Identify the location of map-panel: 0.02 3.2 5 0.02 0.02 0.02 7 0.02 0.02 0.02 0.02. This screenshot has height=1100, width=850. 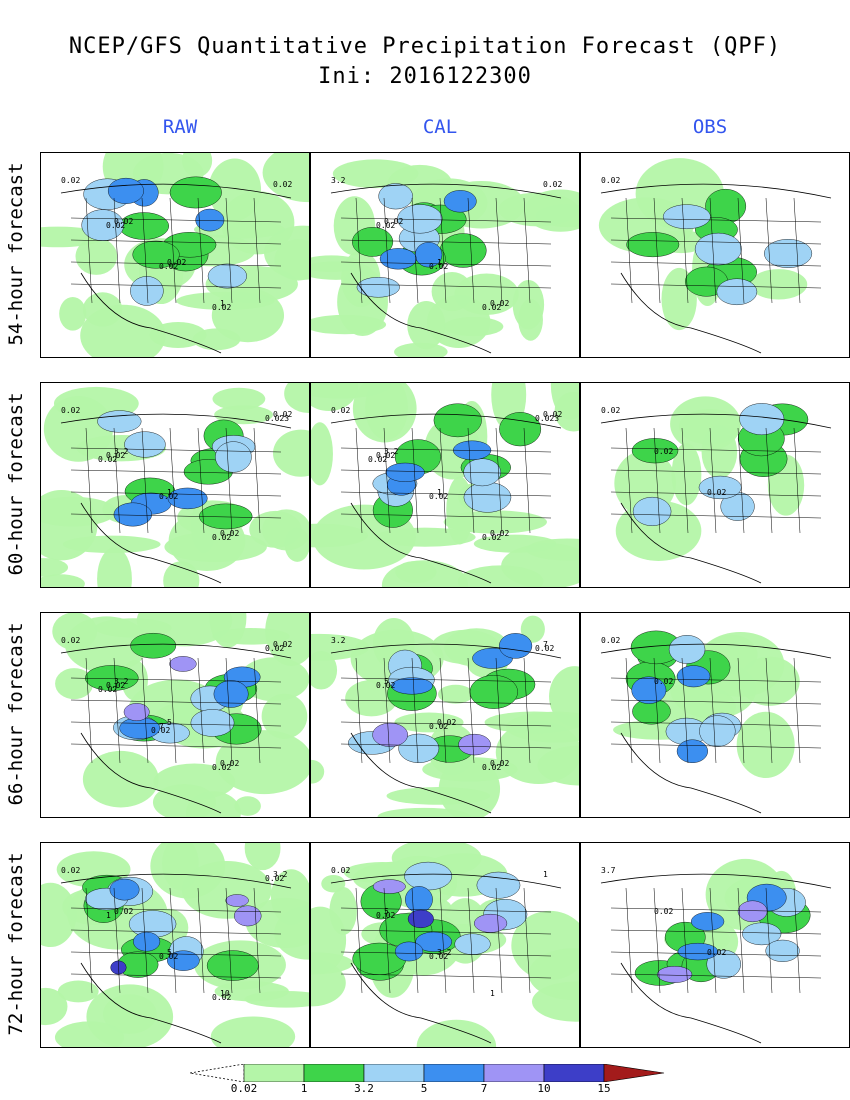
(175, 715).